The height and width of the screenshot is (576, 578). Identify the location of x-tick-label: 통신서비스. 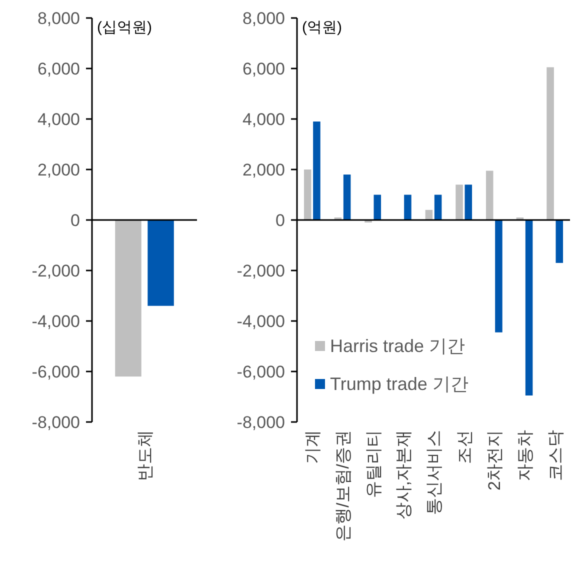
(434, 472).